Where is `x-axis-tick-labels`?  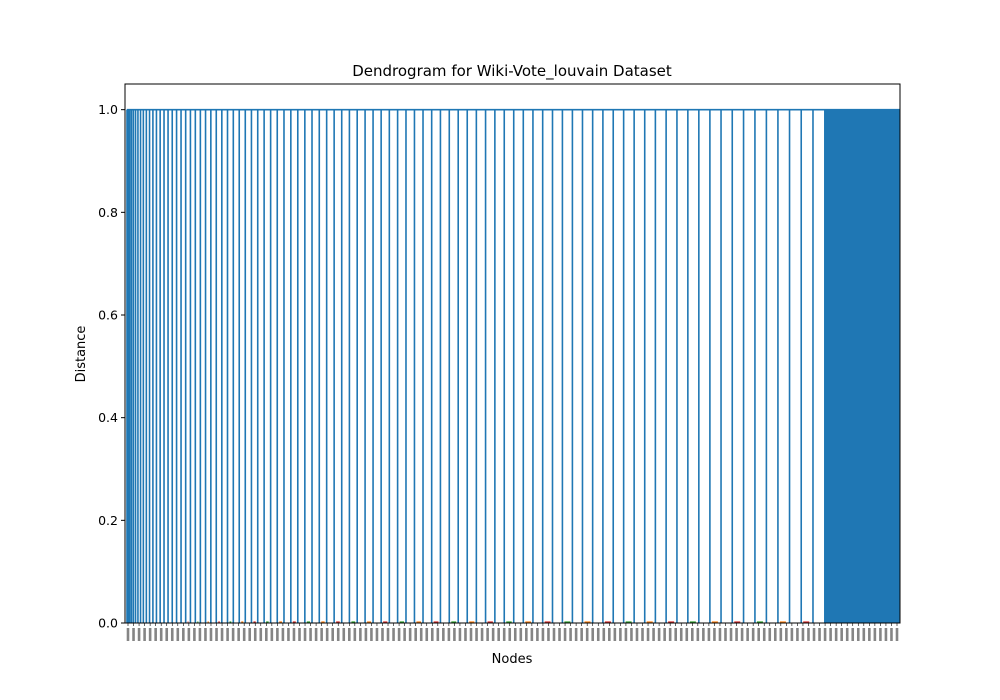
x-axis-tick-labels is located at coordinates (512, 632).